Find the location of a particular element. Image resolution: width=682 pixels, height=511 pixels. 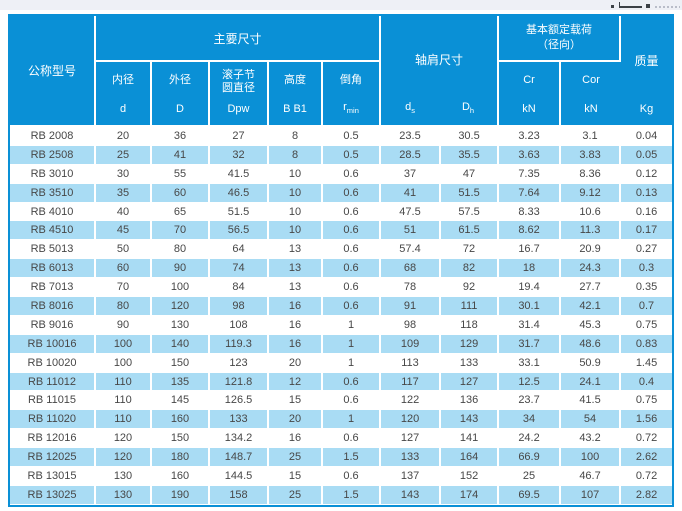

cell-Dpw: 41.5 is located at coordinates (239, 174).